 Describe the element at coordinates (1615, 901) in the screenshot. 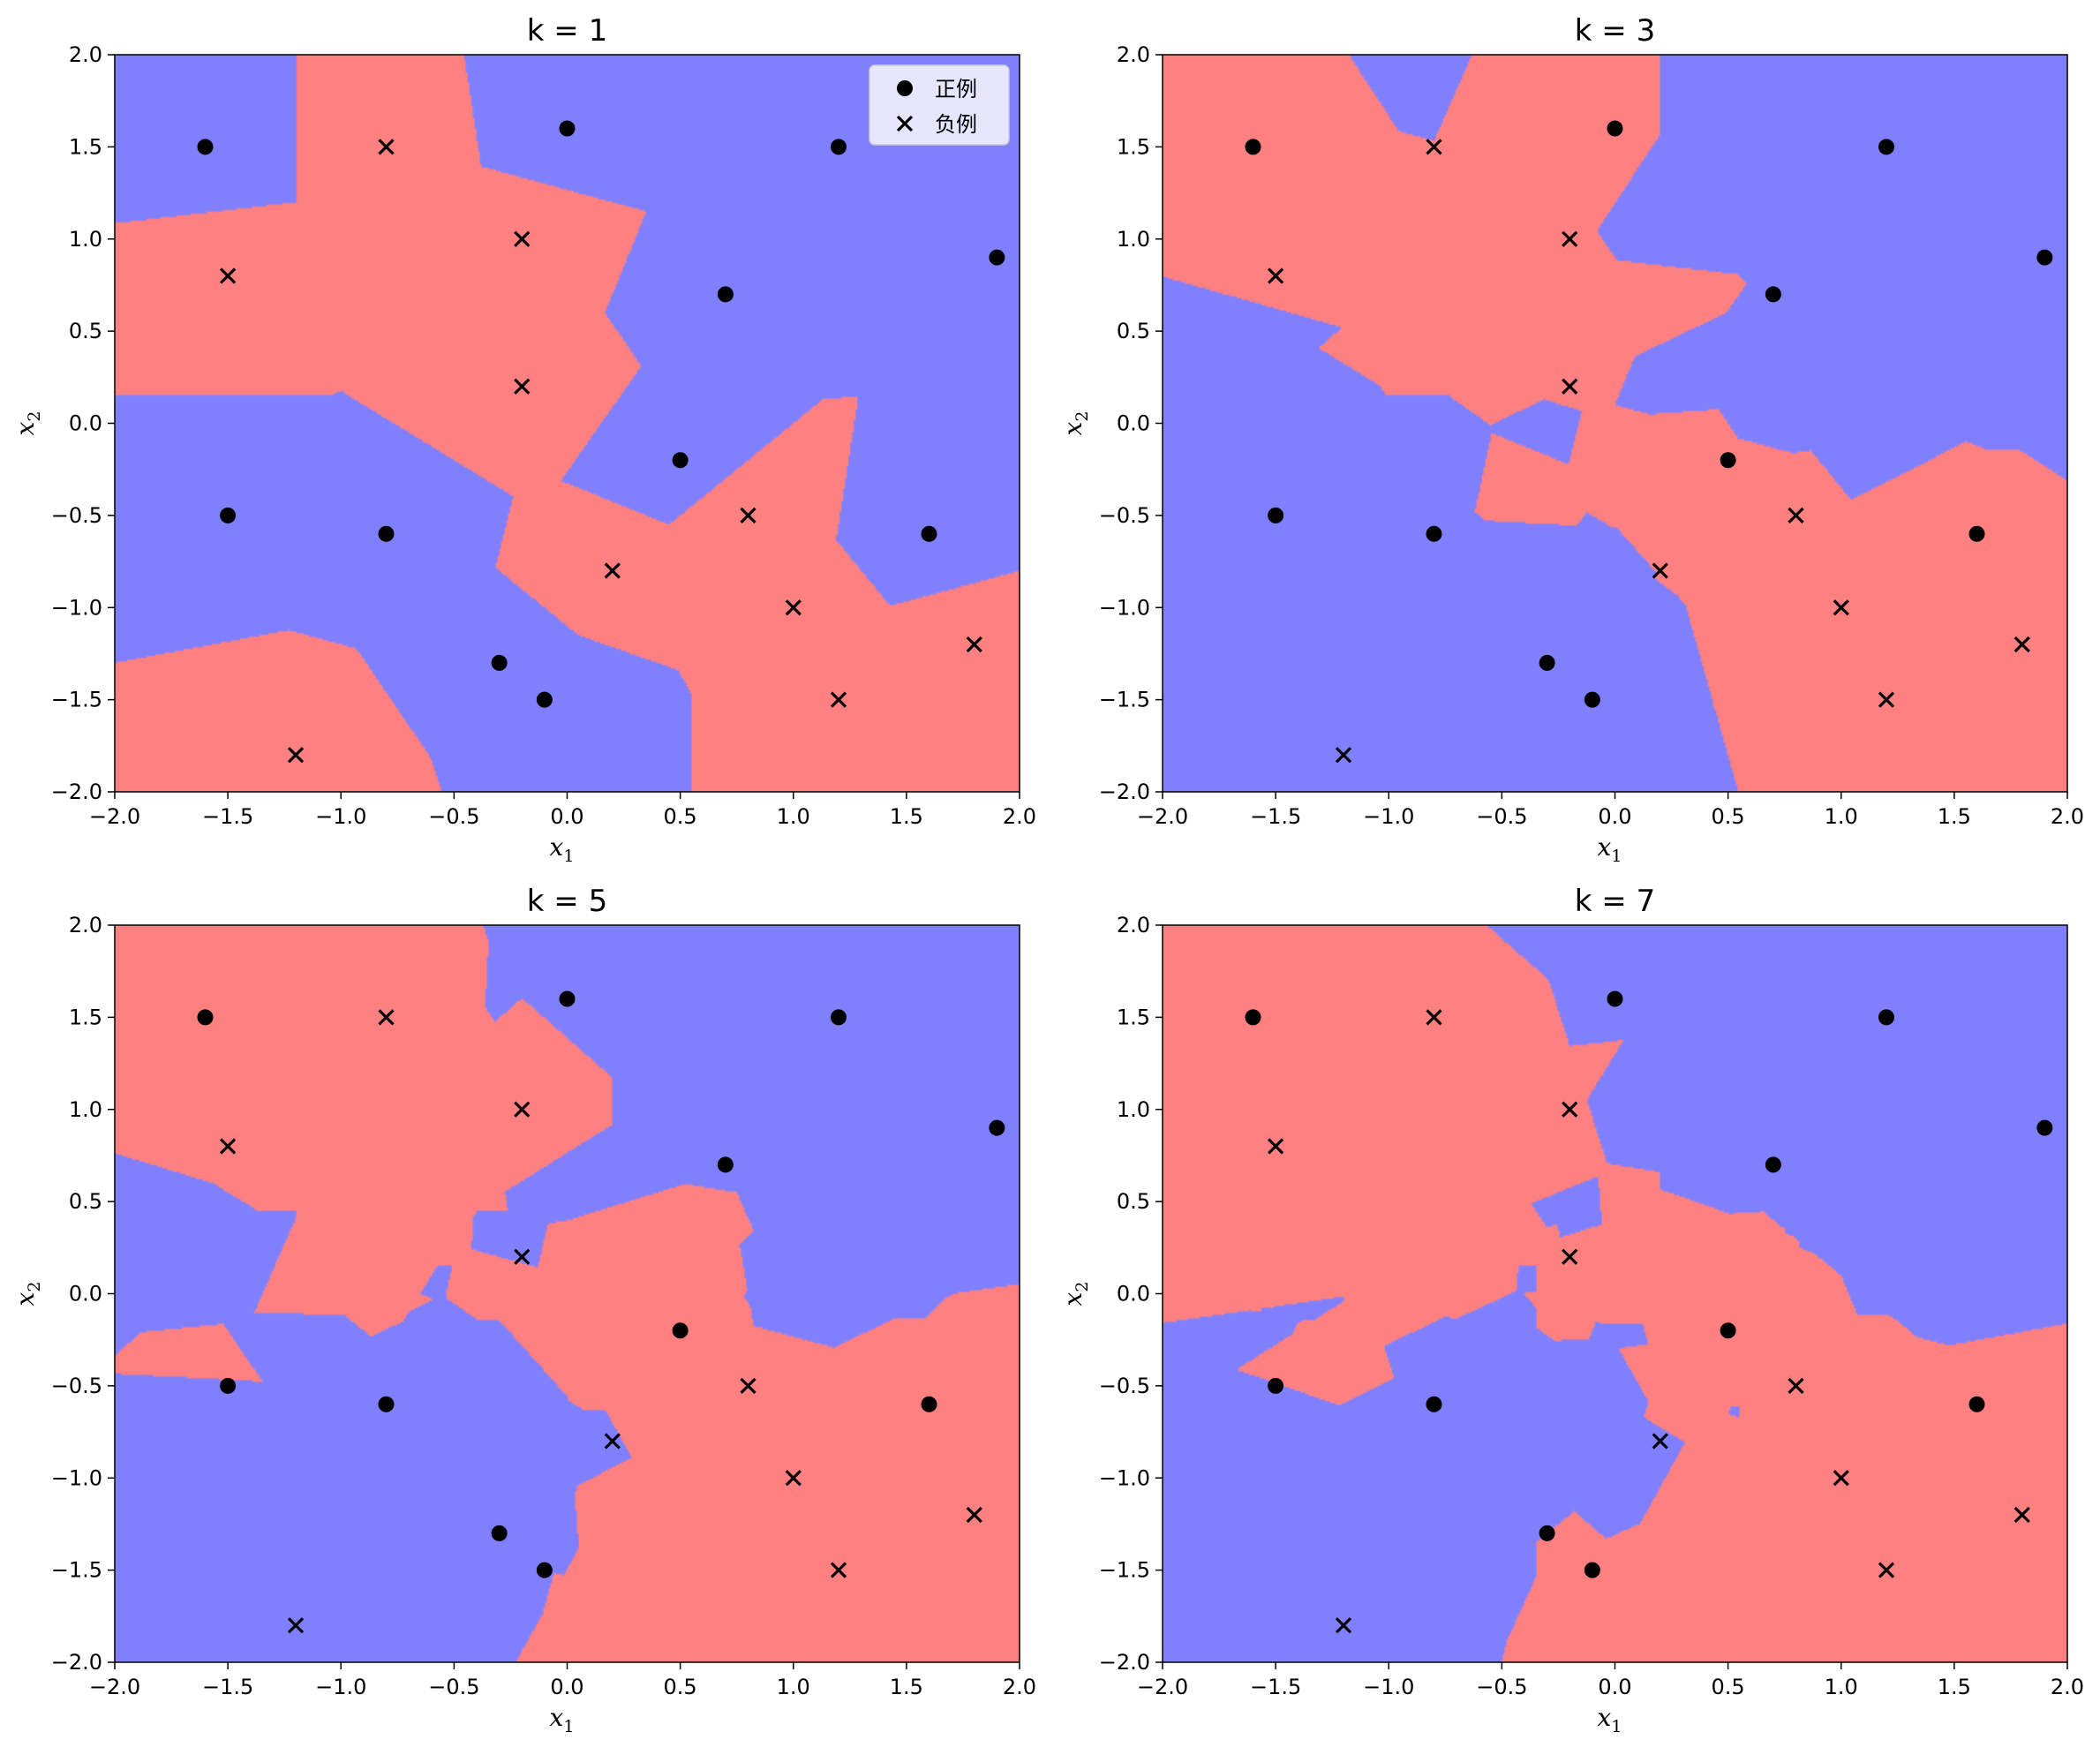

I see `panel-title: k = 7` at that location.